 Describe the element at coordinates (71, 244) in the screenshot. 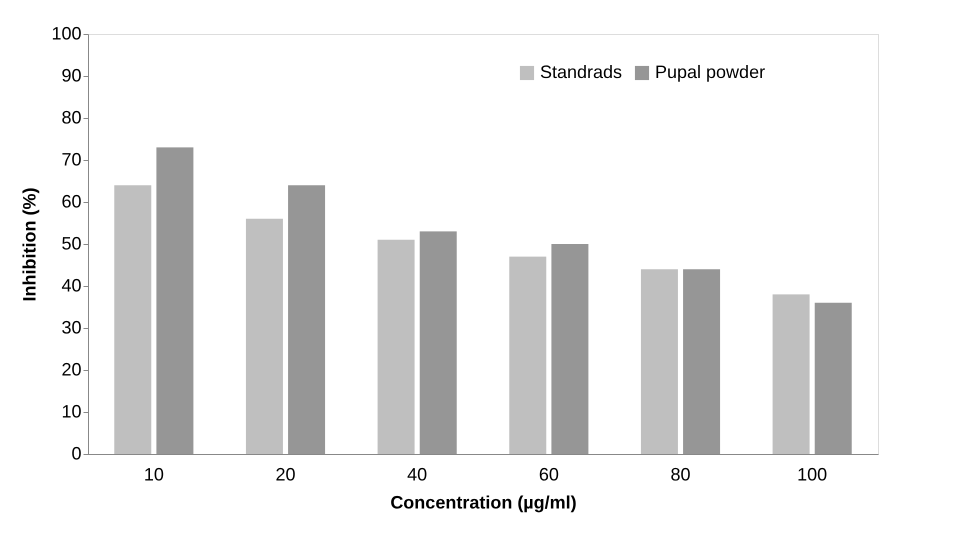

I see `y-tick-label: 50` at that location.